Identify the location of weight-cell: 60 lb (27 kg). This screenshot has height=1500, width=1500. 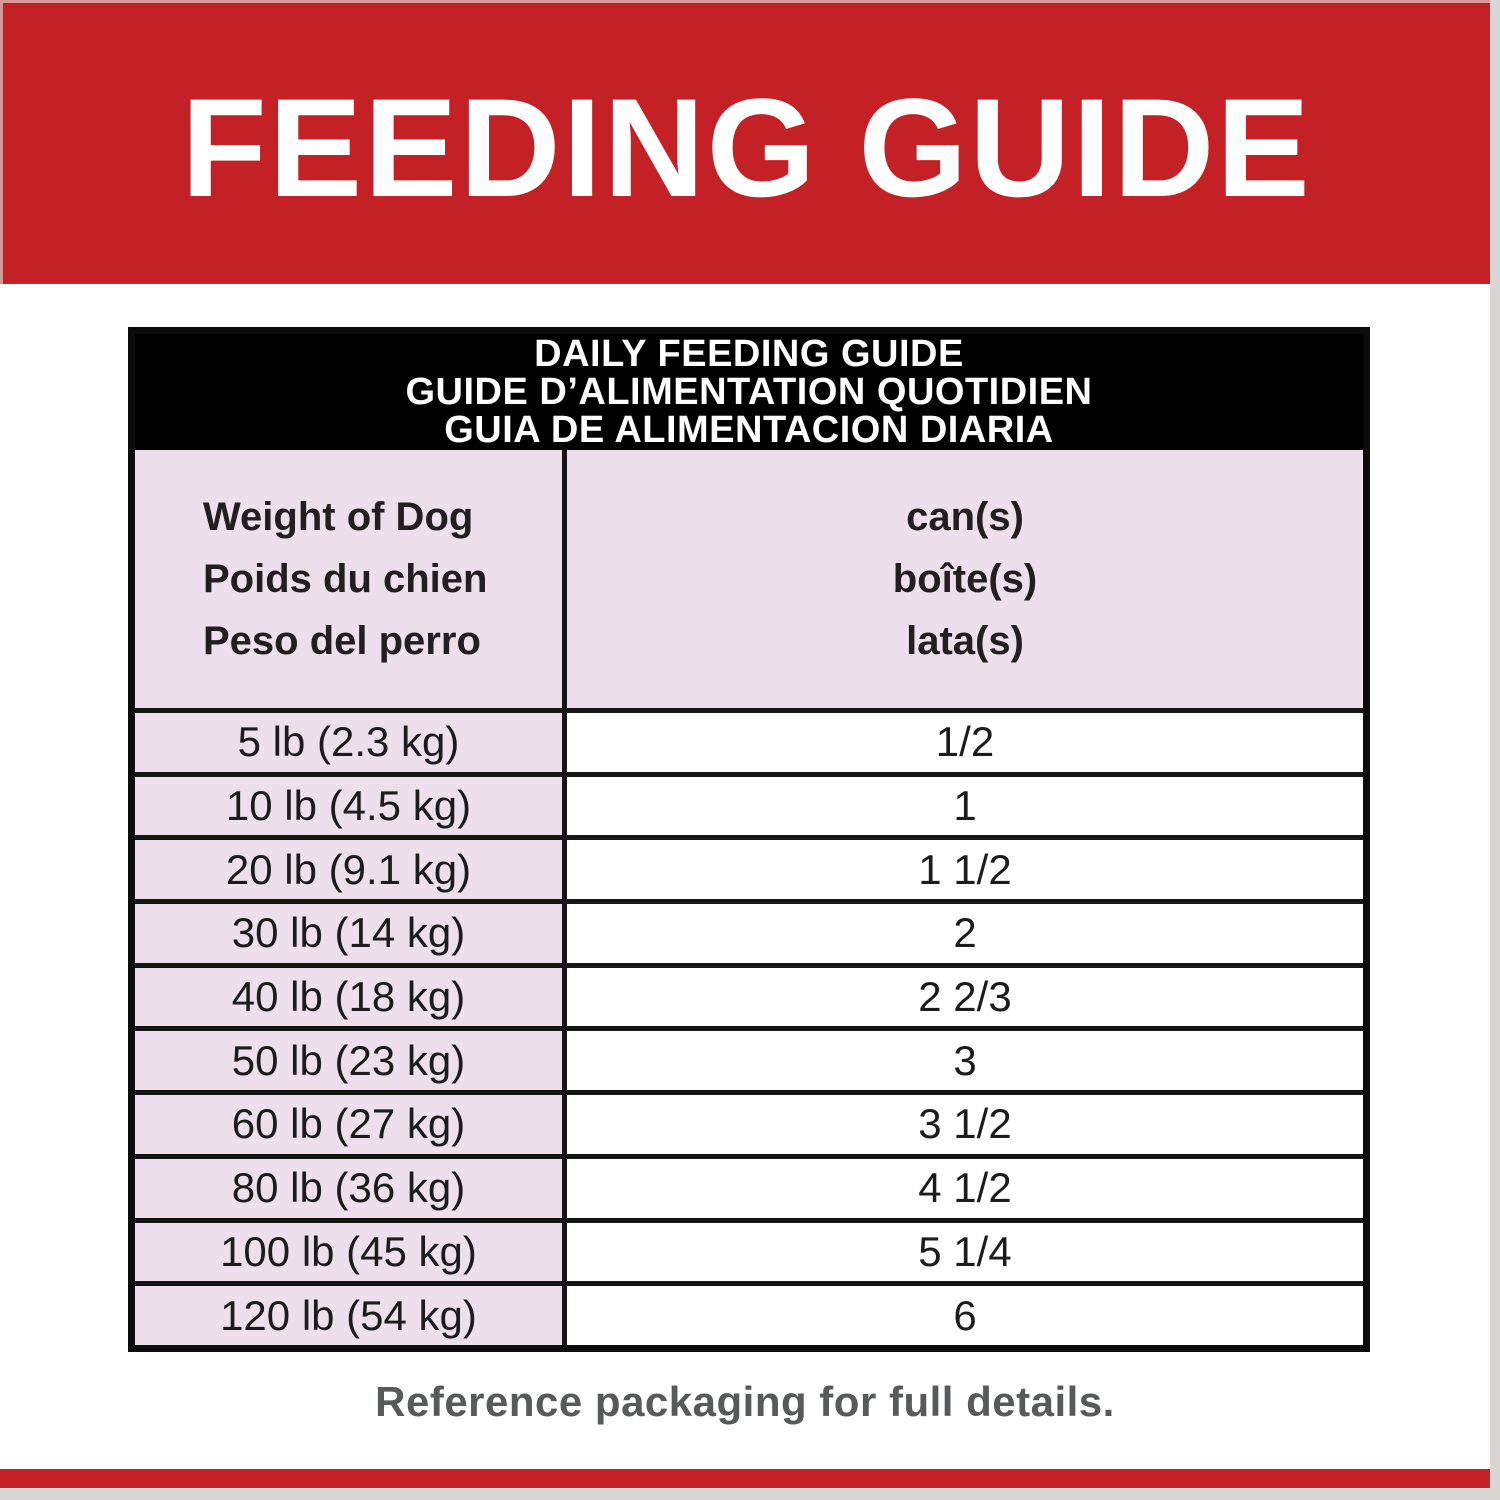
(351, 1124).